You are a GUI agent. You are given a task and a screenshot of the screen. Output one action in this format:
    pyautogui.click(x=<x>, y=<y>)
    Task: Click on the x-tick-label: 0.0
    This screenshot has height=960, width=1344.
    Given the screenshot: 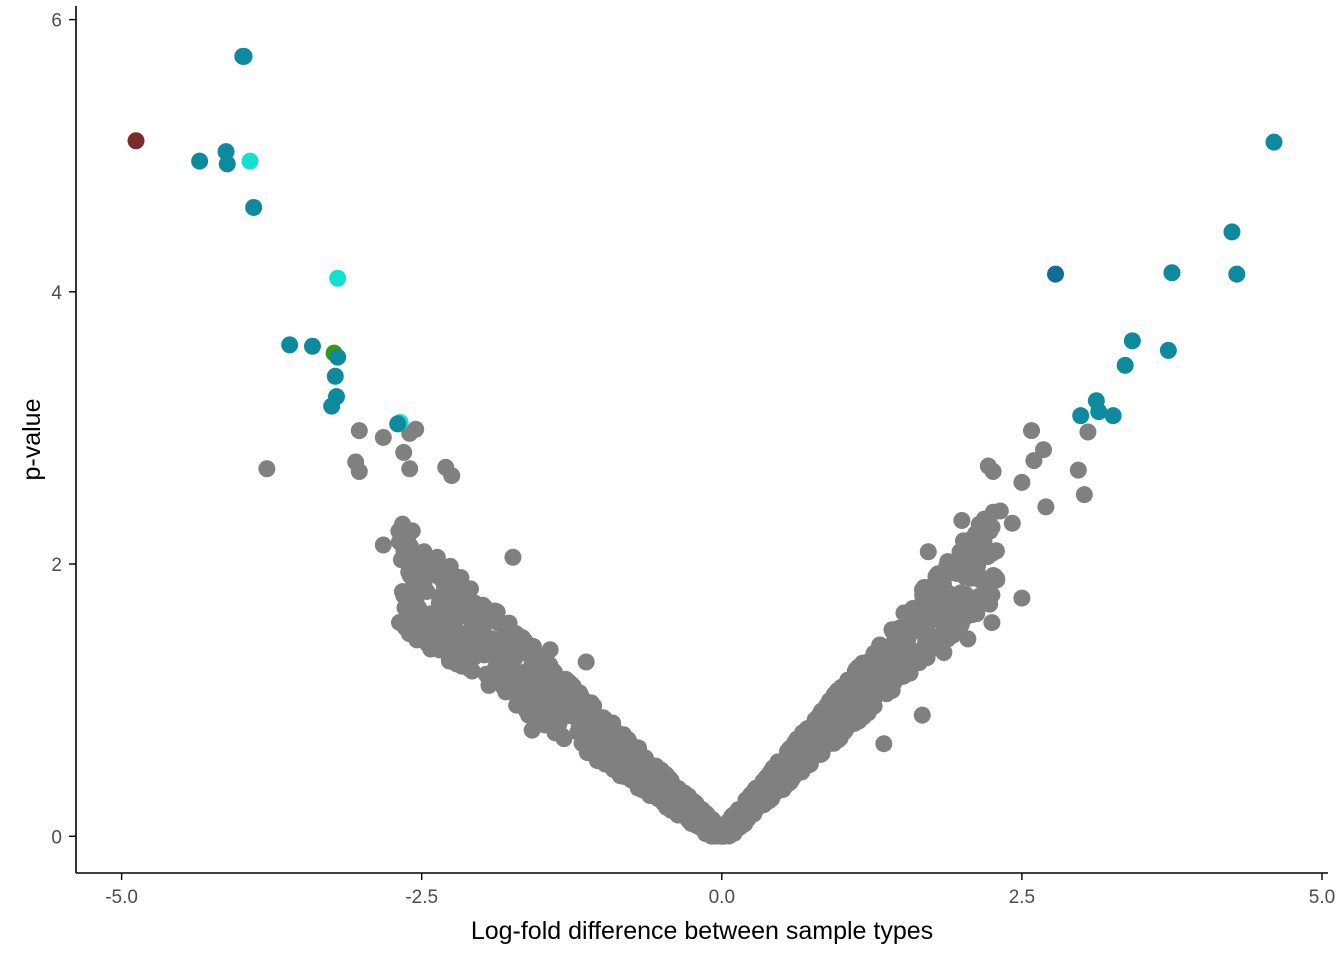 What is the action you would take?
    pyautogui.click(x=722, y=897)
    